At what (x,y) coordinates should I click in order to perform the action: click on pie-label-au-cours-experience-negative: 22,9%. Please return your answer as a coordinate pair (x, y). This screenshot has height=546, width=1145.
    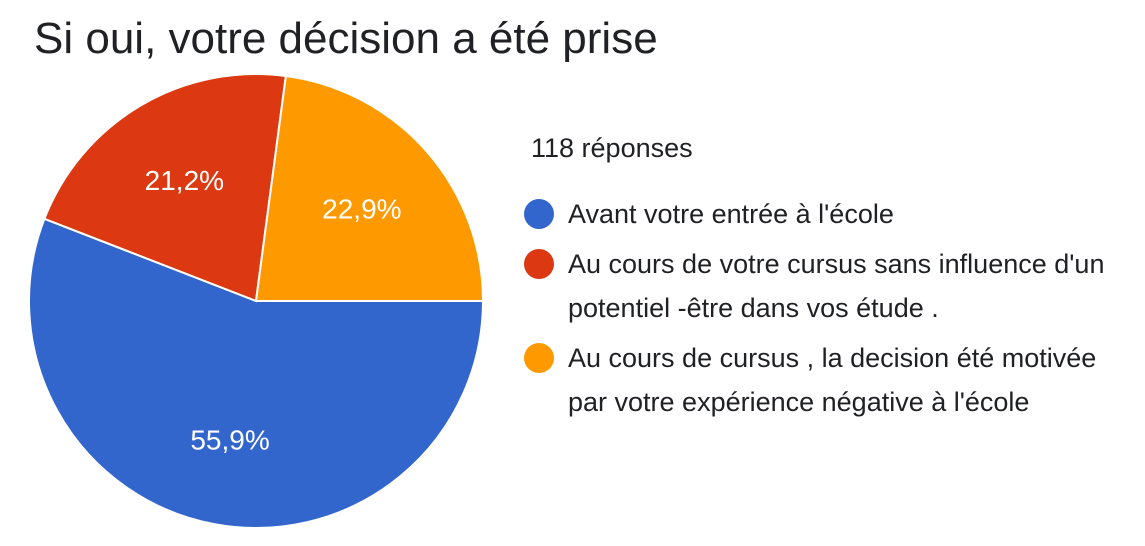
    Looking at the image, I should click on (361, 208).